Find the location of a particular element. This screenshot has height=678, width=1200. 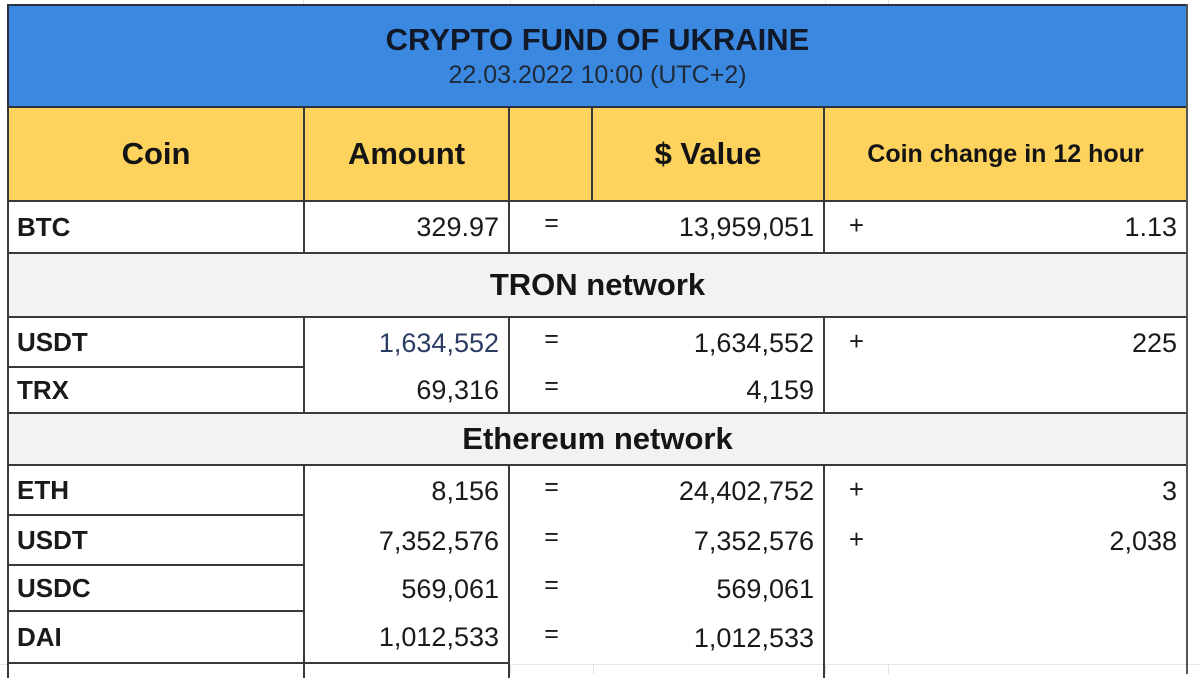

equals-cell-tron-trx: = is located at coordinates (551, 390).